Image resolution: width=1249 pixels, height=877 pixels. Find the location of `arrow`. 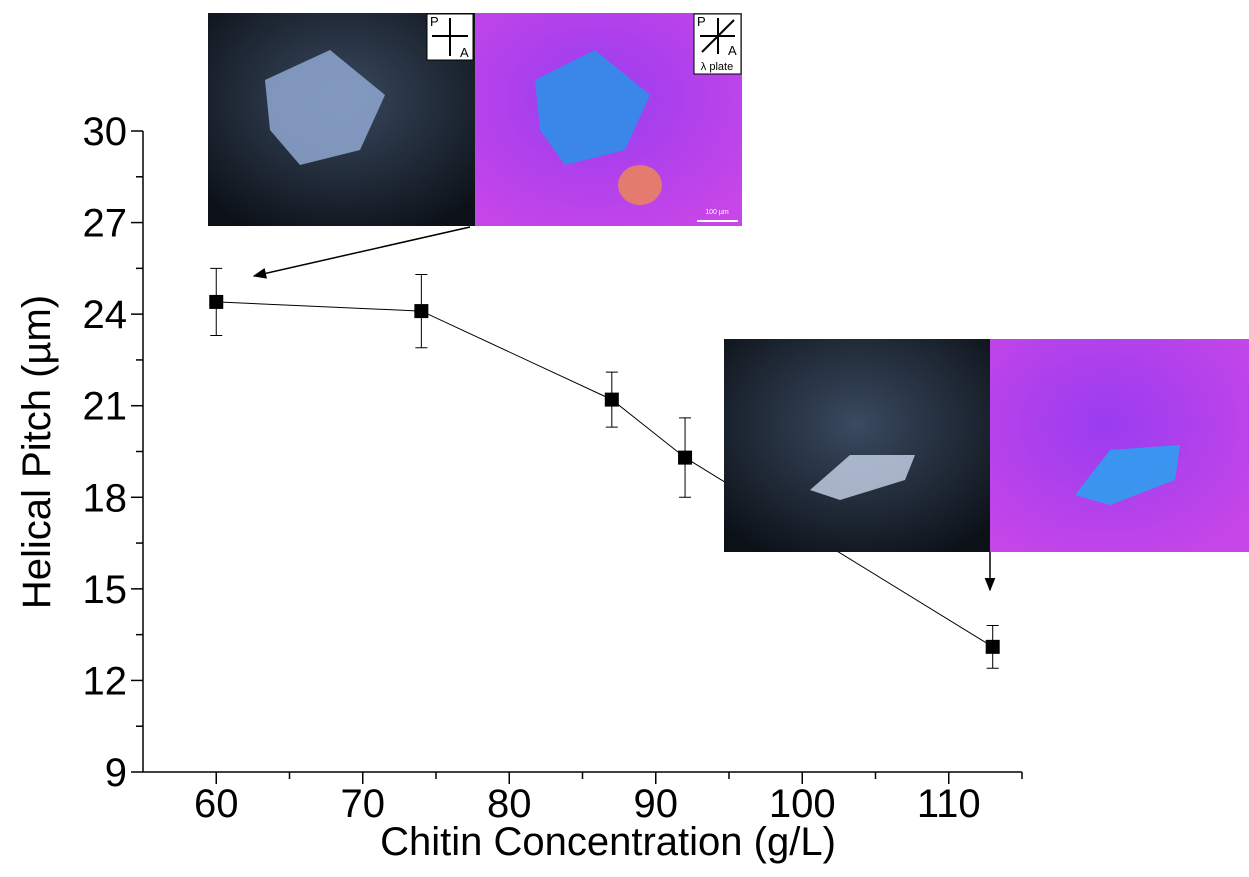

arrow is located at coordinates (361, 252).